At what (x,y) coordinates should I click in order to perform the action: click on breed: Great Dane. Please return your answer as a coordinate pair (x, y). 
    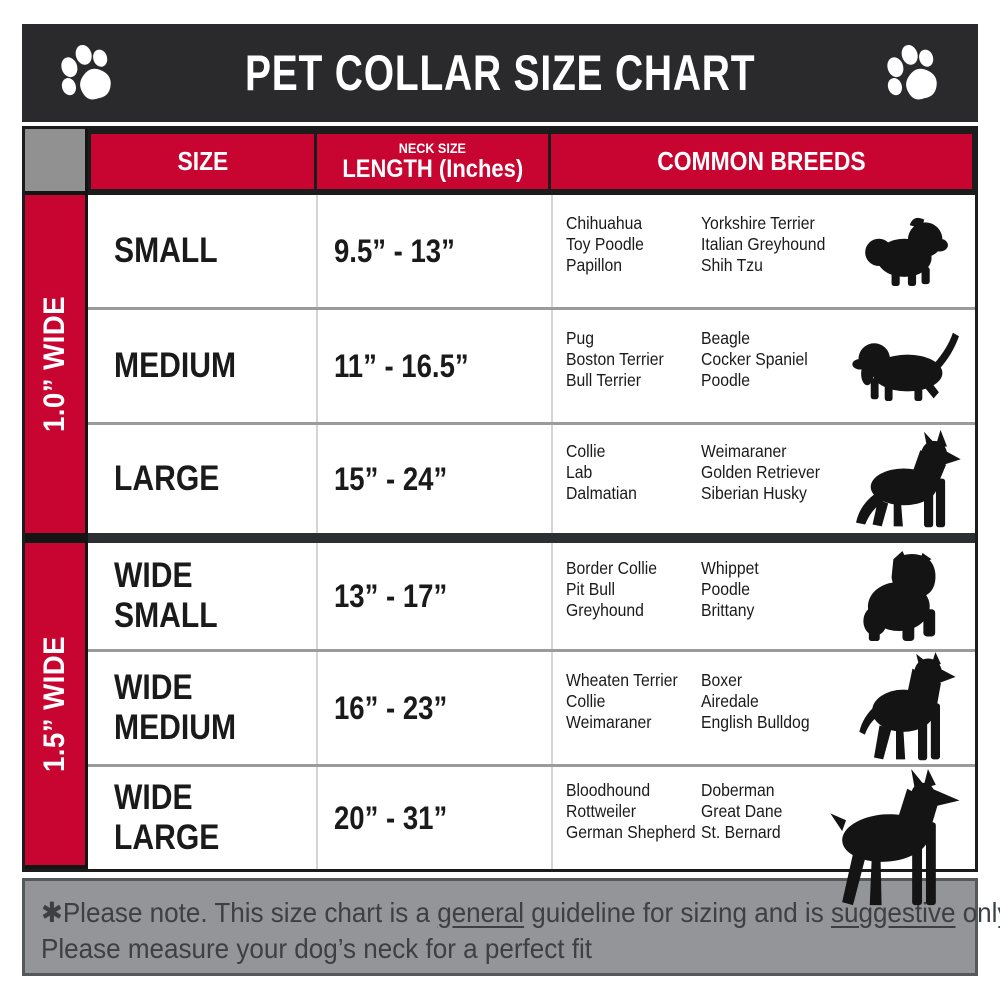
    Looking at the image, I should click on (742, 810).